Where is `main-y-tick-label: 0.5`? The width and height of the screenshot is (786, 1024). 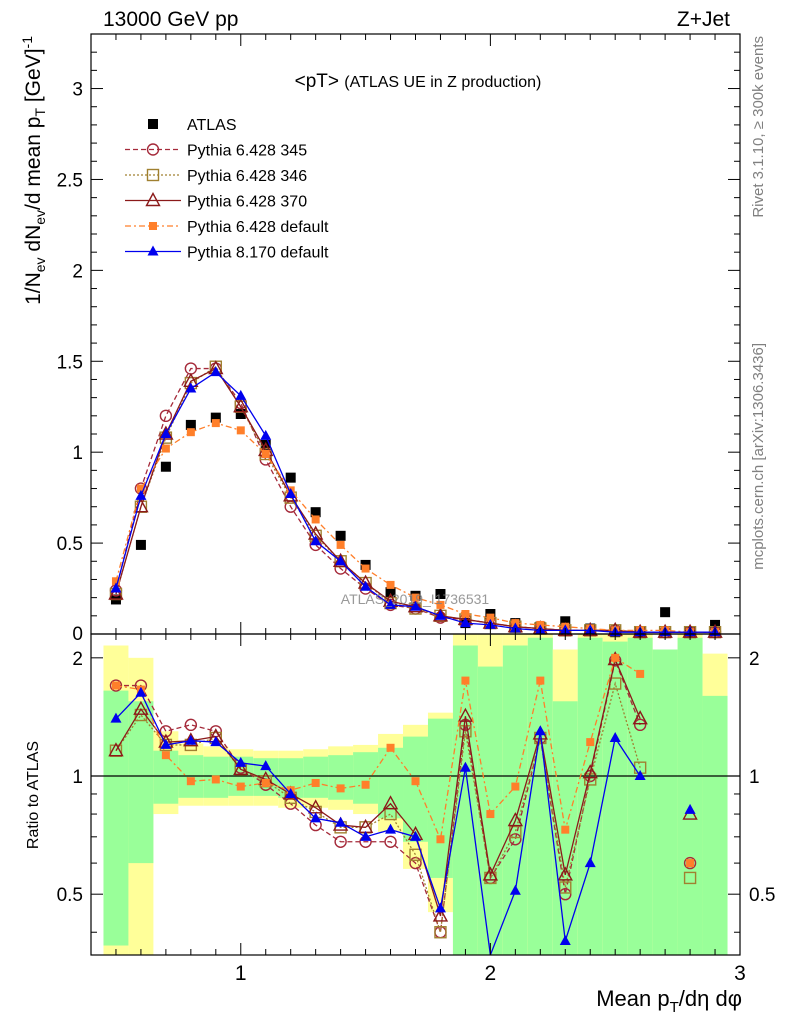
main-y-tick-label: 0.5 is located at coordinates (70, 544).